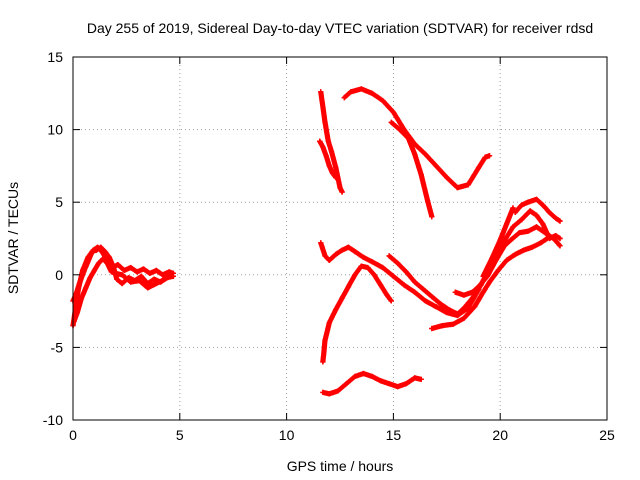  What do you see at coordinates (372, 383) in the screenshot?
I see `series-arc-bottom` at bounding box center [372, 383].